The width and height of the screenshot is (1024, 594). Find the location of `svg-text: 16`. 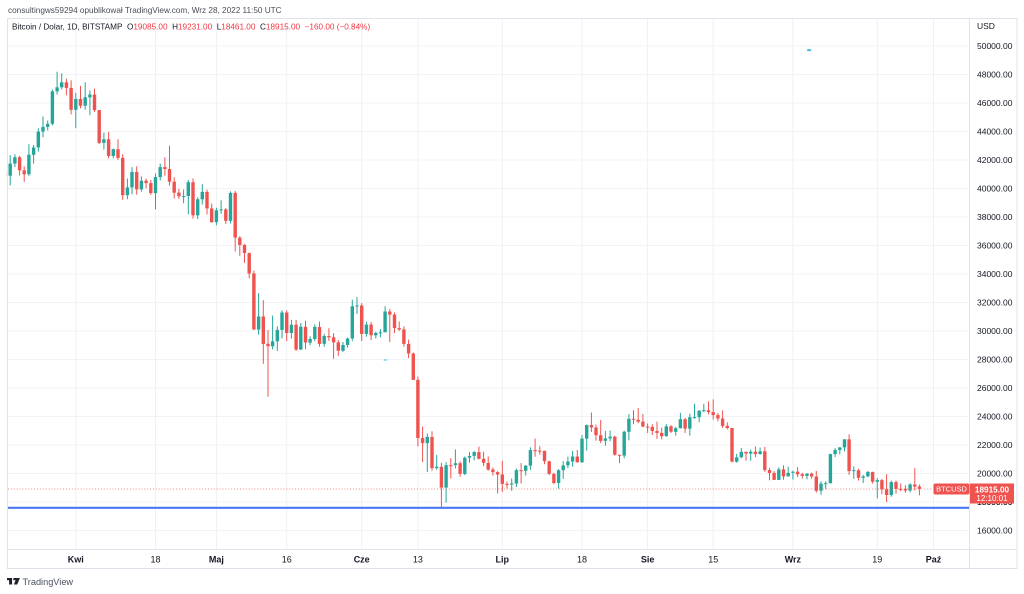

svg-text: 16 is located at coordinates (287, 560).